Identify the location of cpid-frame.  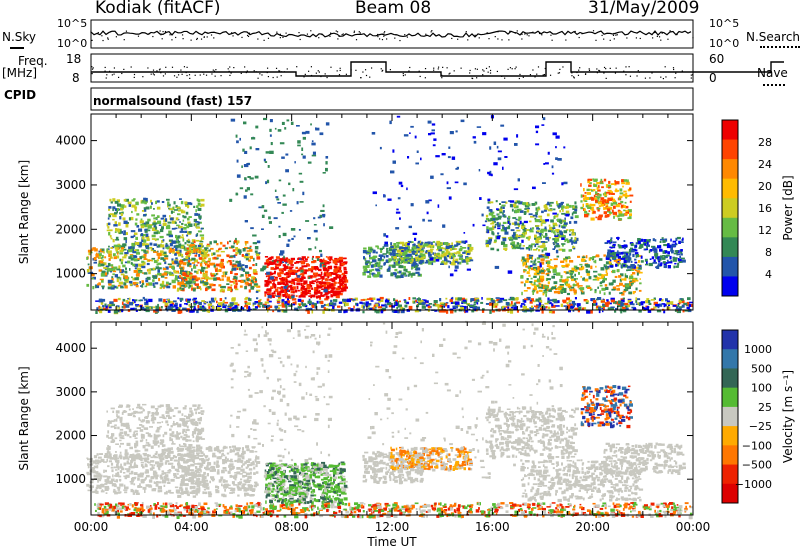
(392, 99).